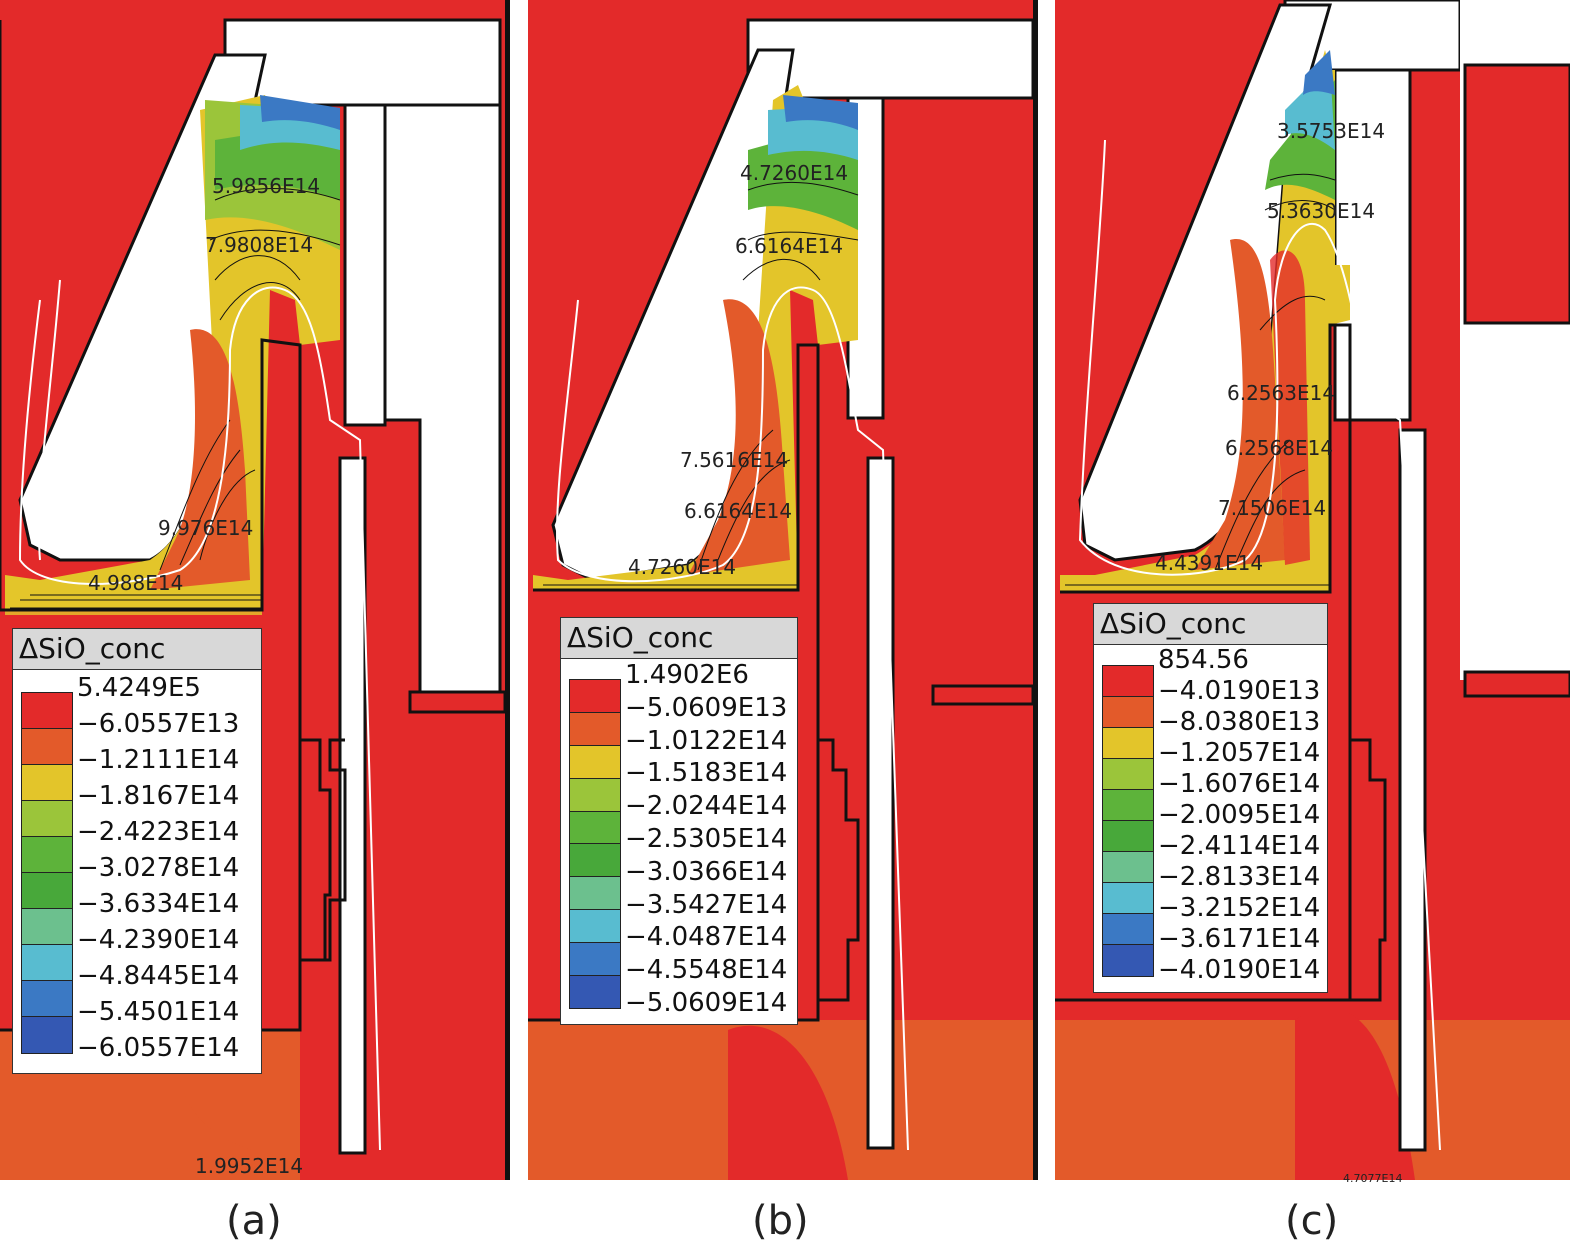 The image size is (1575, 1260). Describe the element at coordinates (706, 937) in the screenshot. I see `panel-b-legend-level: −4.0487E14` at that location.